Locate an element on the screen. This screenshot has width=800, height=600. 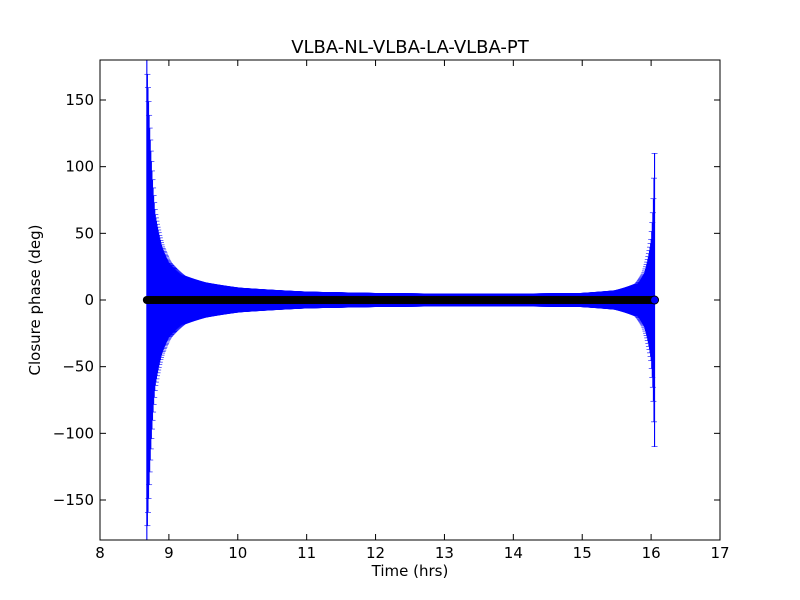
y-tick-label: 0 is located at coordinates (89, 300).